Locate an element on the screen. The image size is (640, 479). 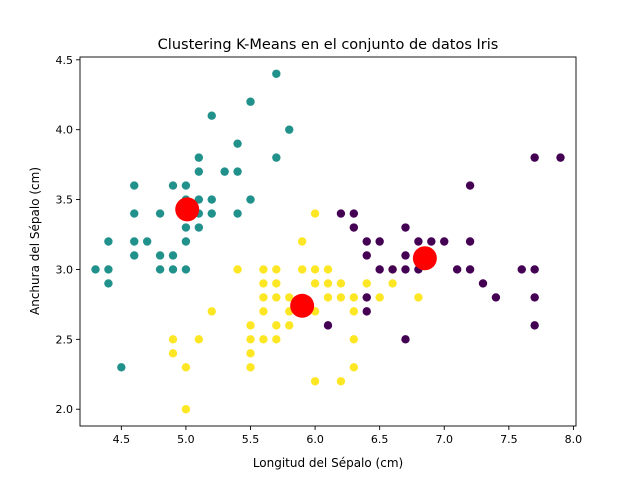
y-tick-label: 2.0 is located at coordinates (65, 409).